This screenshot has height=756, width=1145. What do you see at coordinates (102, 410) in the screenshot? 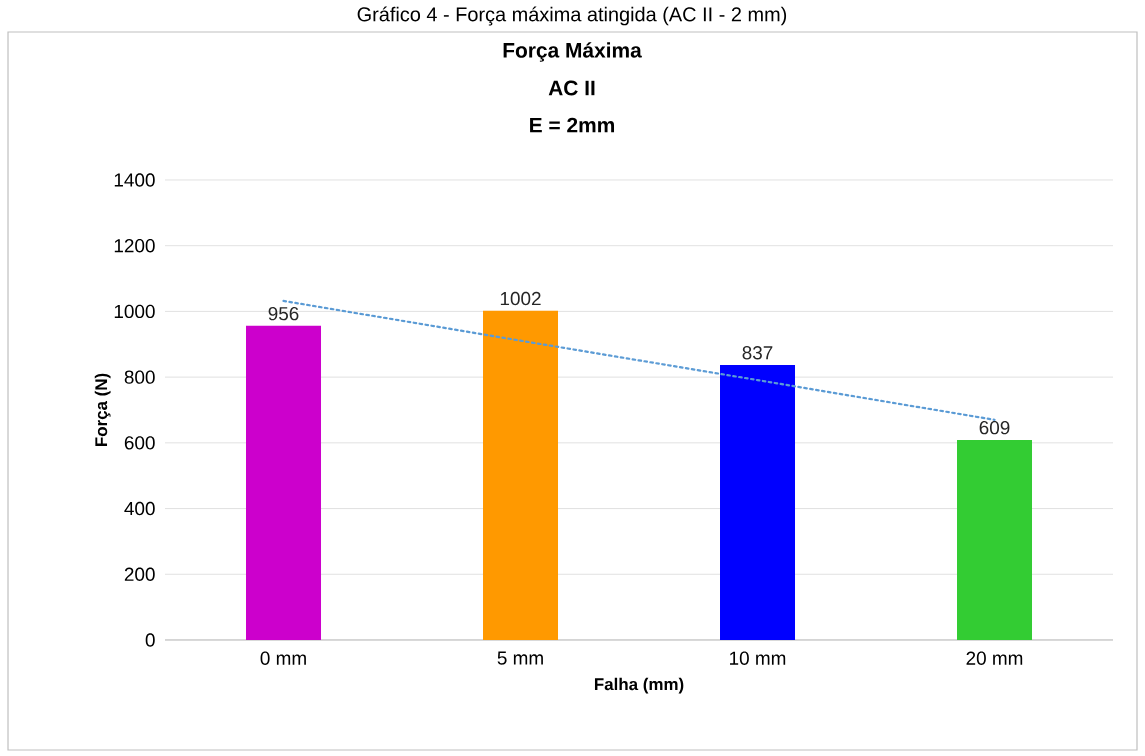
I see `y-axis-title: Força (N)` at bounding box center [102, 410].